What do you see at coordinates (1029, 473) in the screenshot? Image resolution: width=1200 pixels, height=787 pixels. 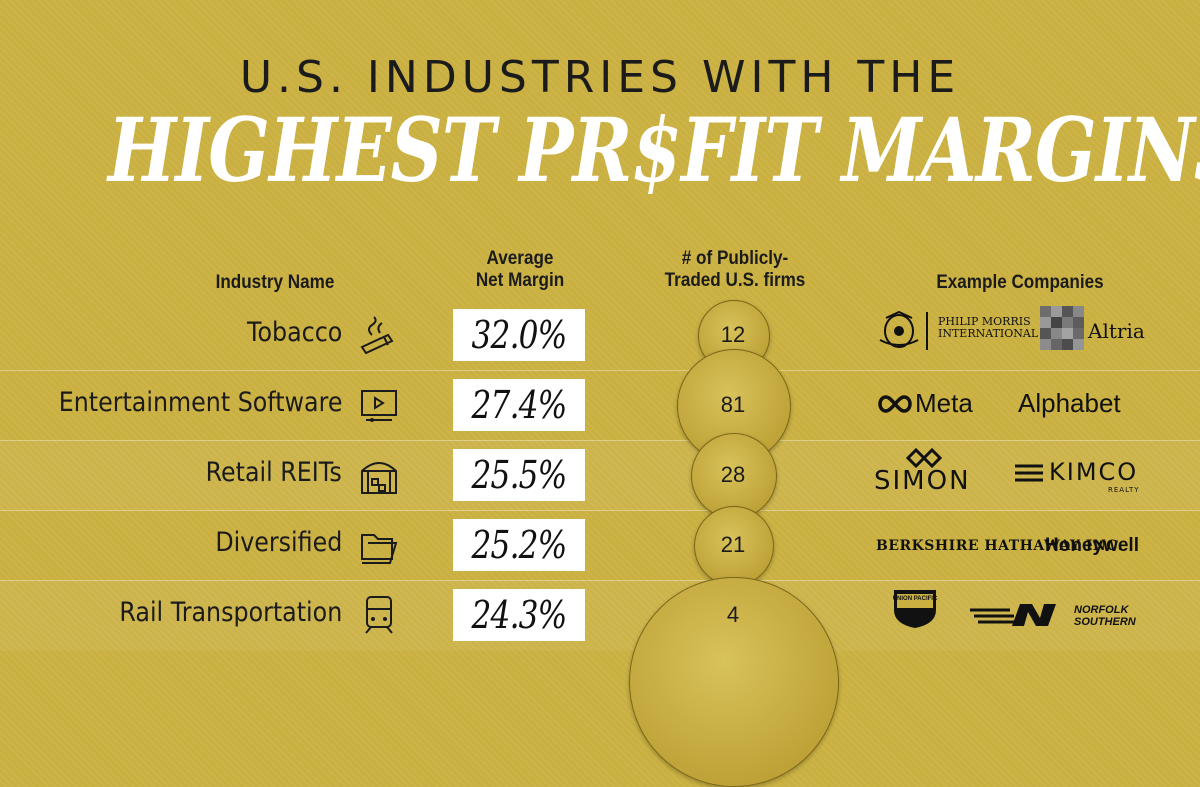 I see `kimco-stripes-logo` at bounding box center [1029, 473].